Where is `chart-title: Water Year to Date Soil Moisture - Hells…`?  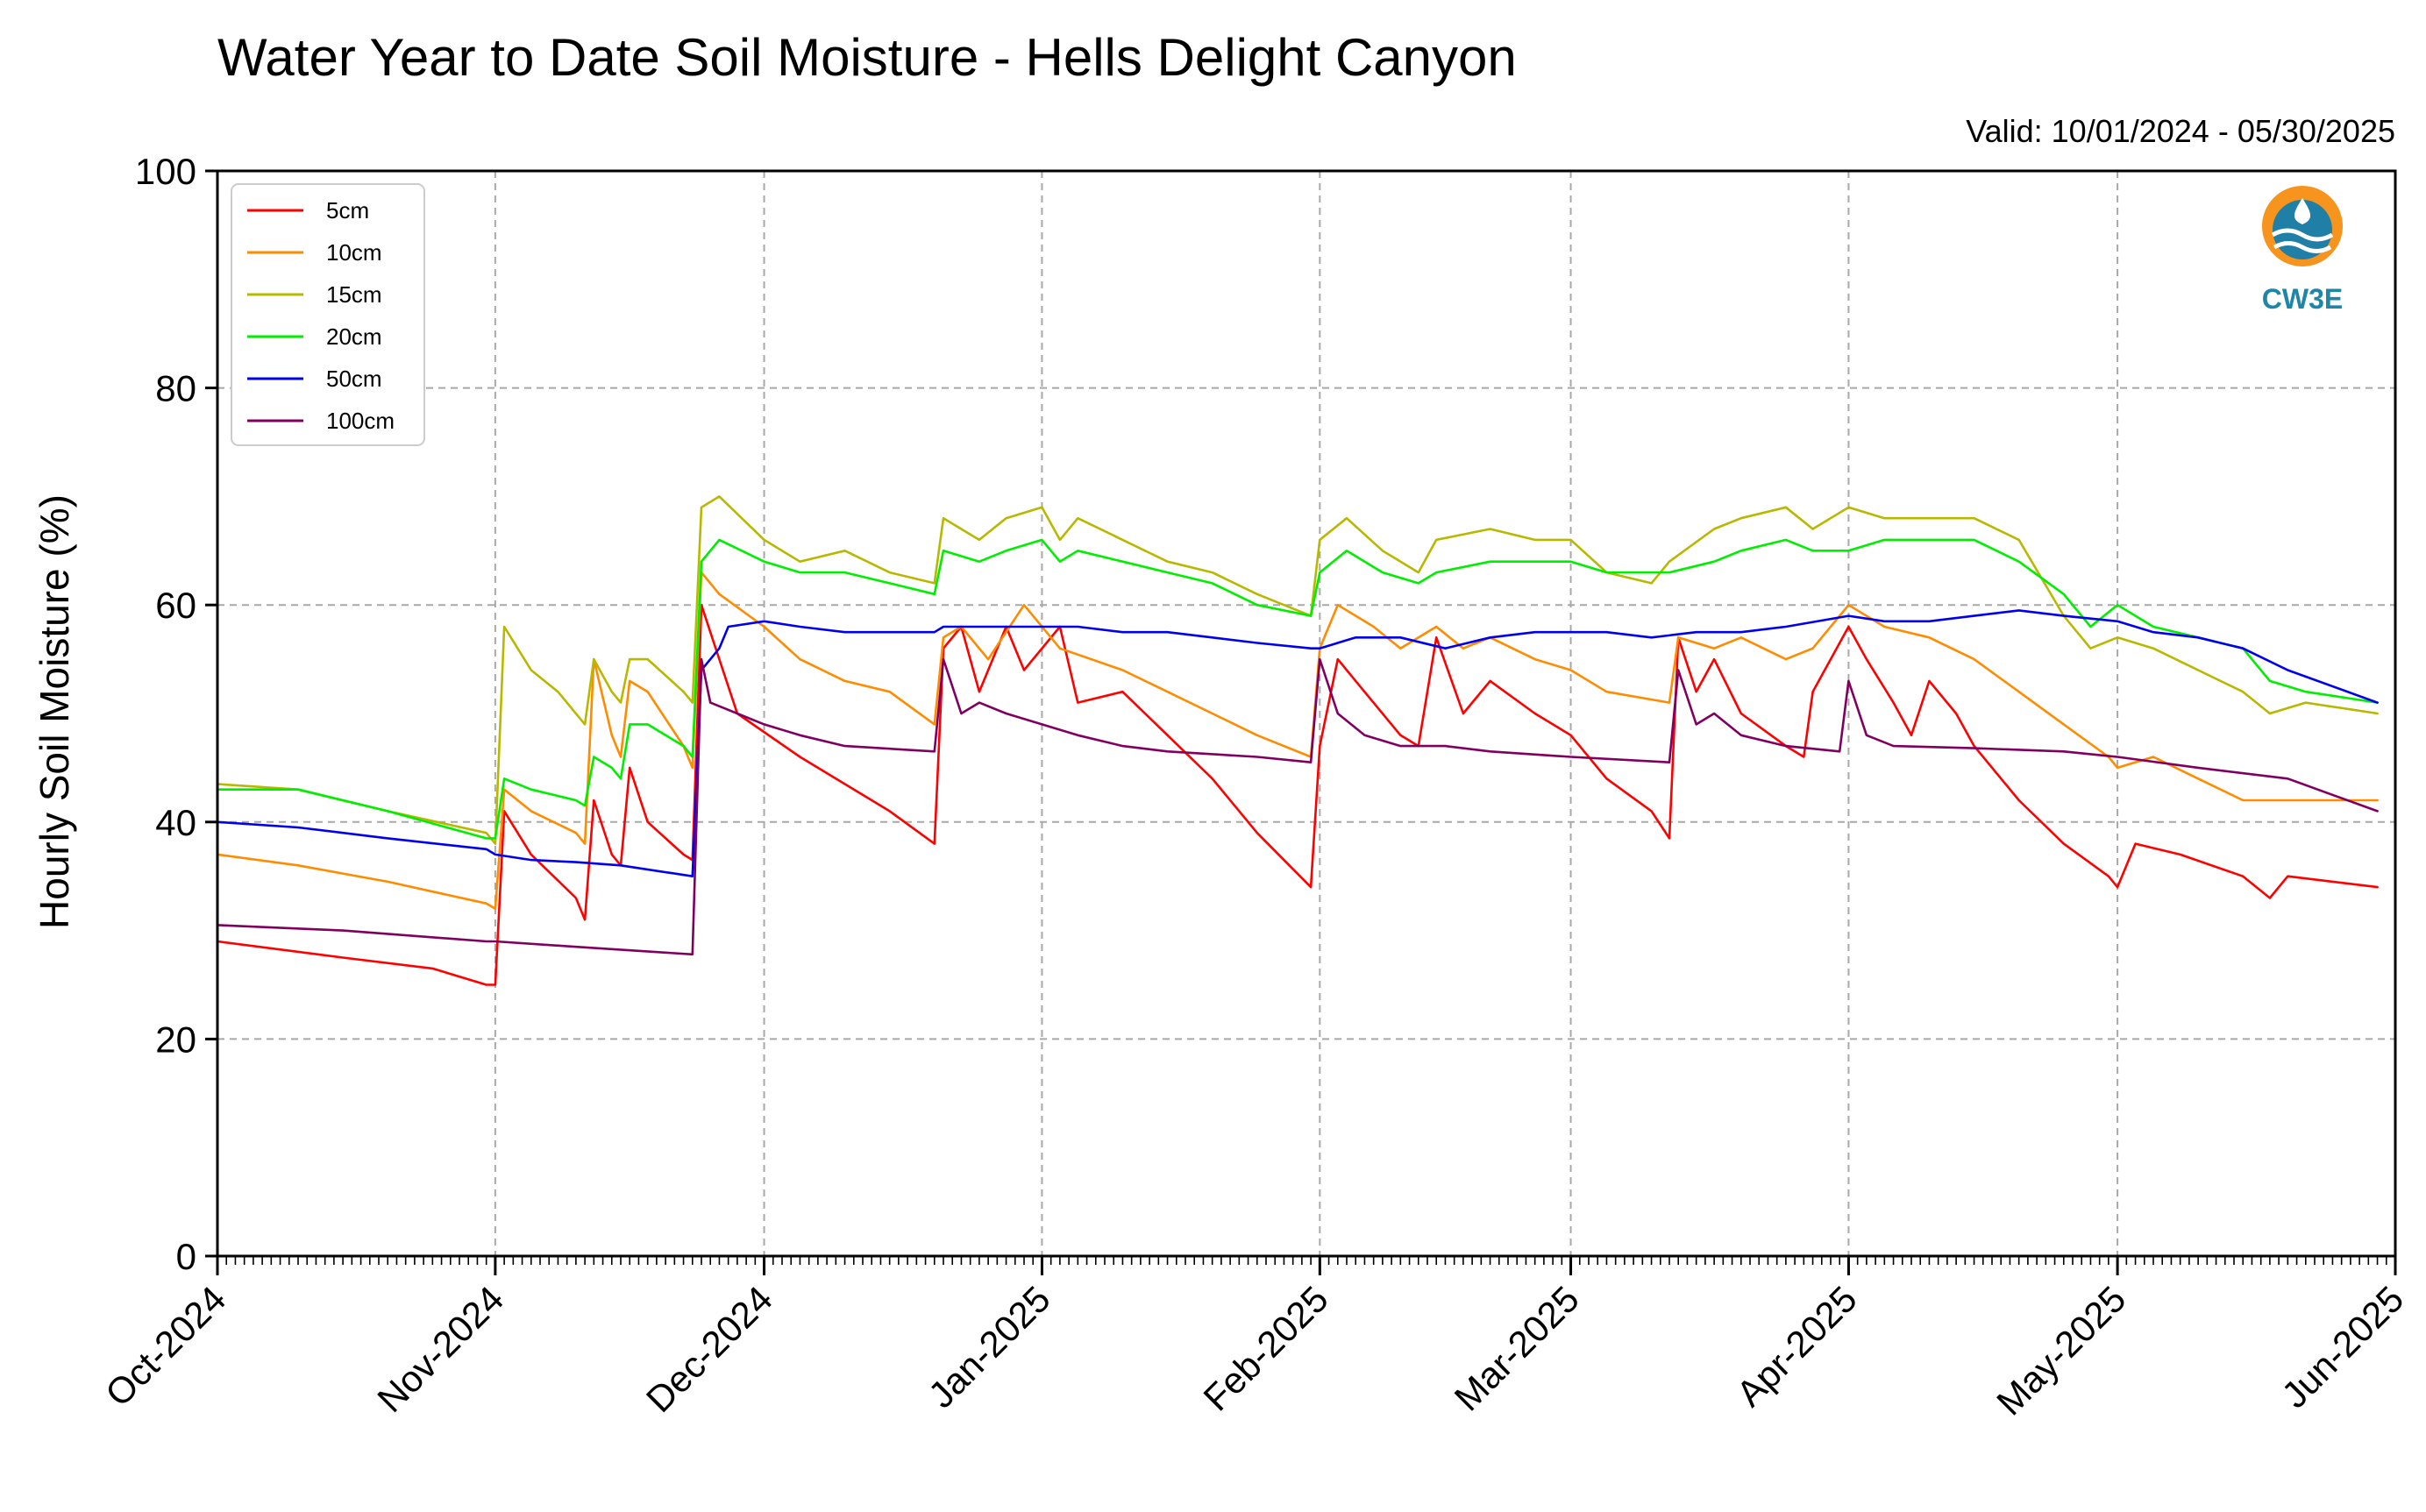 chart-title: Water Year to Date Soil Moisture - Hells… is located at coordinates (867, 57).